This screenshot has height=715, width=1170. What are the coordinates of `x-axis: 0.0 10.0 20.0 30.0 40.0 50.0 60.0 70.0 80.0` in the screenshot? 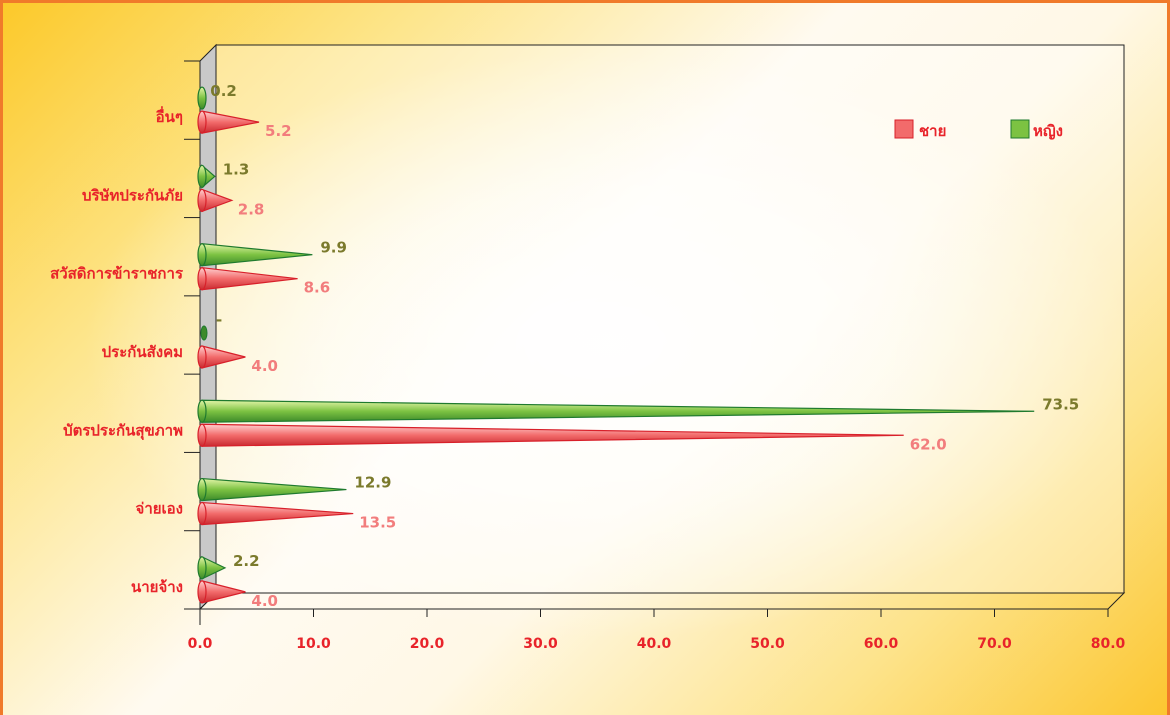 It's located at (657, 630).